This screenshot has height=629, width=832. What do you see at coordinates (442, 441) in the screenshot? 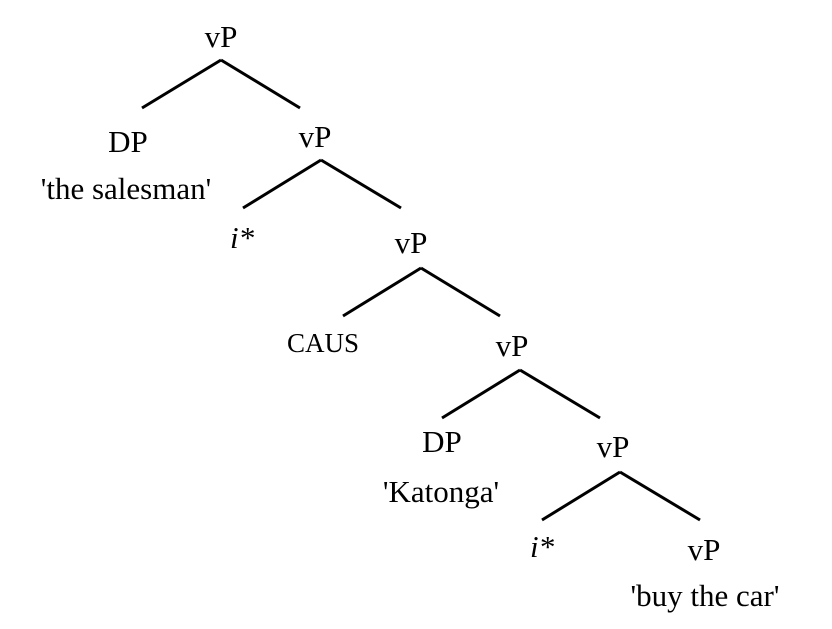
I see `node-dp-katonga: DP` at bounding box center [442, 441].